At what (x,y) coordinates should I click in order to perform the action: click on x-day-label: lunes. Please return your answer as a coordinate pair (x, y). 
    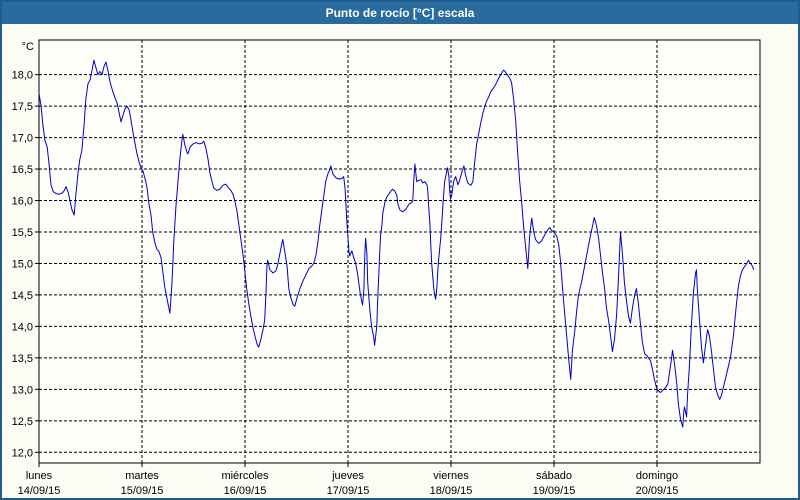
    Looking at the image, I should click on (39, 476).